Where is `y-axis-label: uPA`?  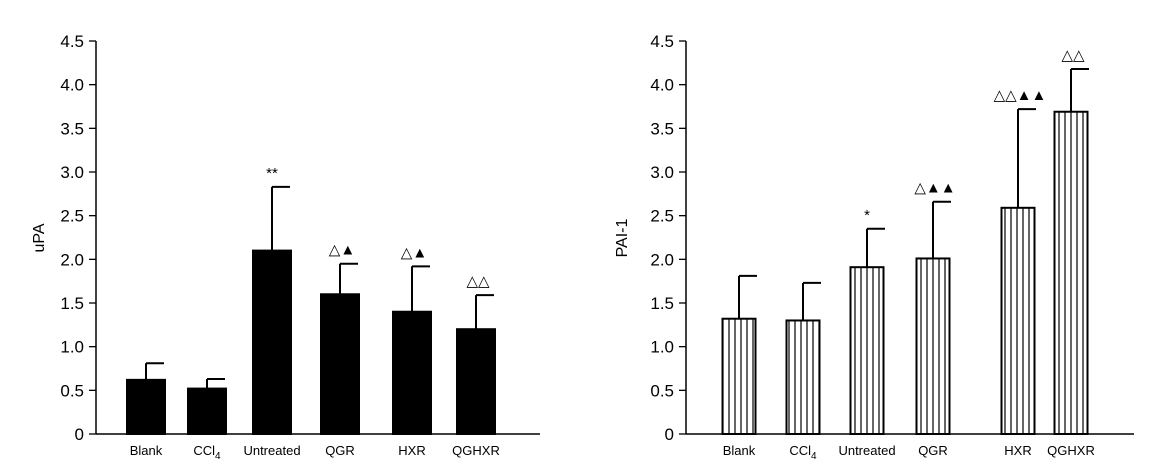
y-axis-label: uPA is located at coordinates (39, 237).